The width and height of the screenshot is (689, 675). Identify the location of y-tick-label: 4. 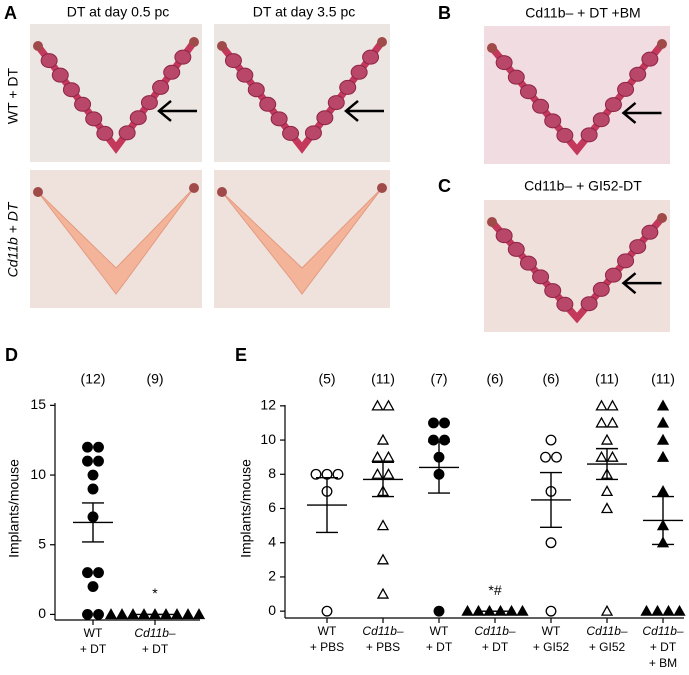
(272, 541).